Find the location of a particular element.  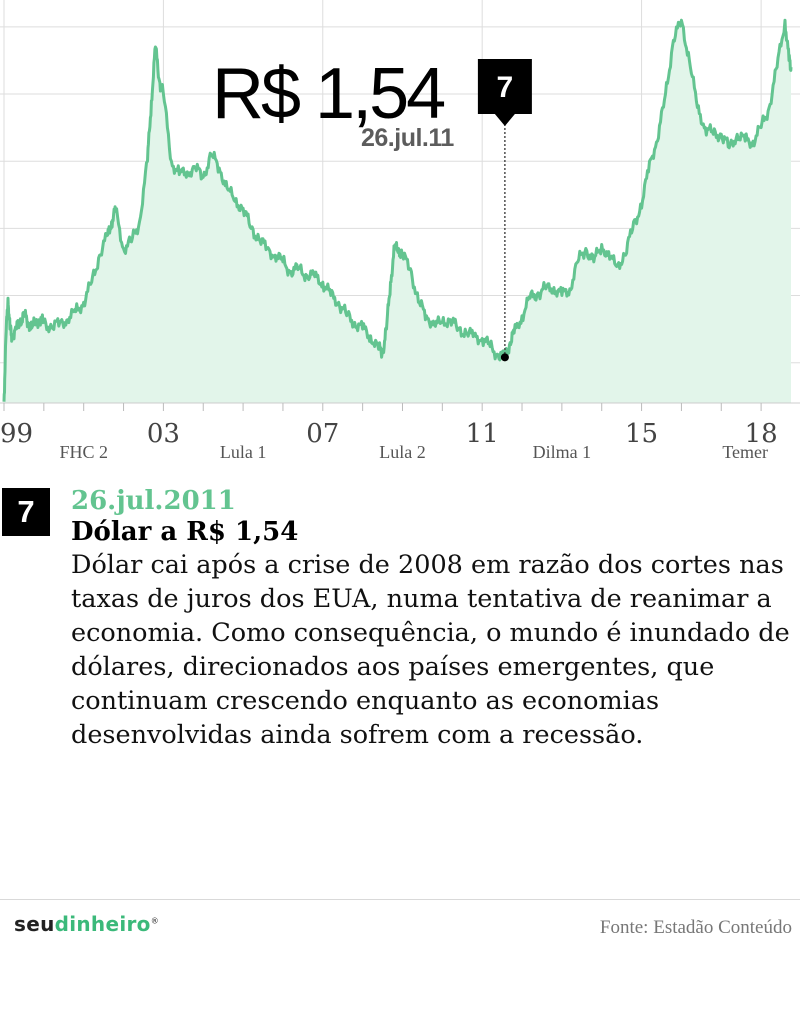

source-credit: Fonte: Estadão Conteúdo is located at coordinates (695, 927).